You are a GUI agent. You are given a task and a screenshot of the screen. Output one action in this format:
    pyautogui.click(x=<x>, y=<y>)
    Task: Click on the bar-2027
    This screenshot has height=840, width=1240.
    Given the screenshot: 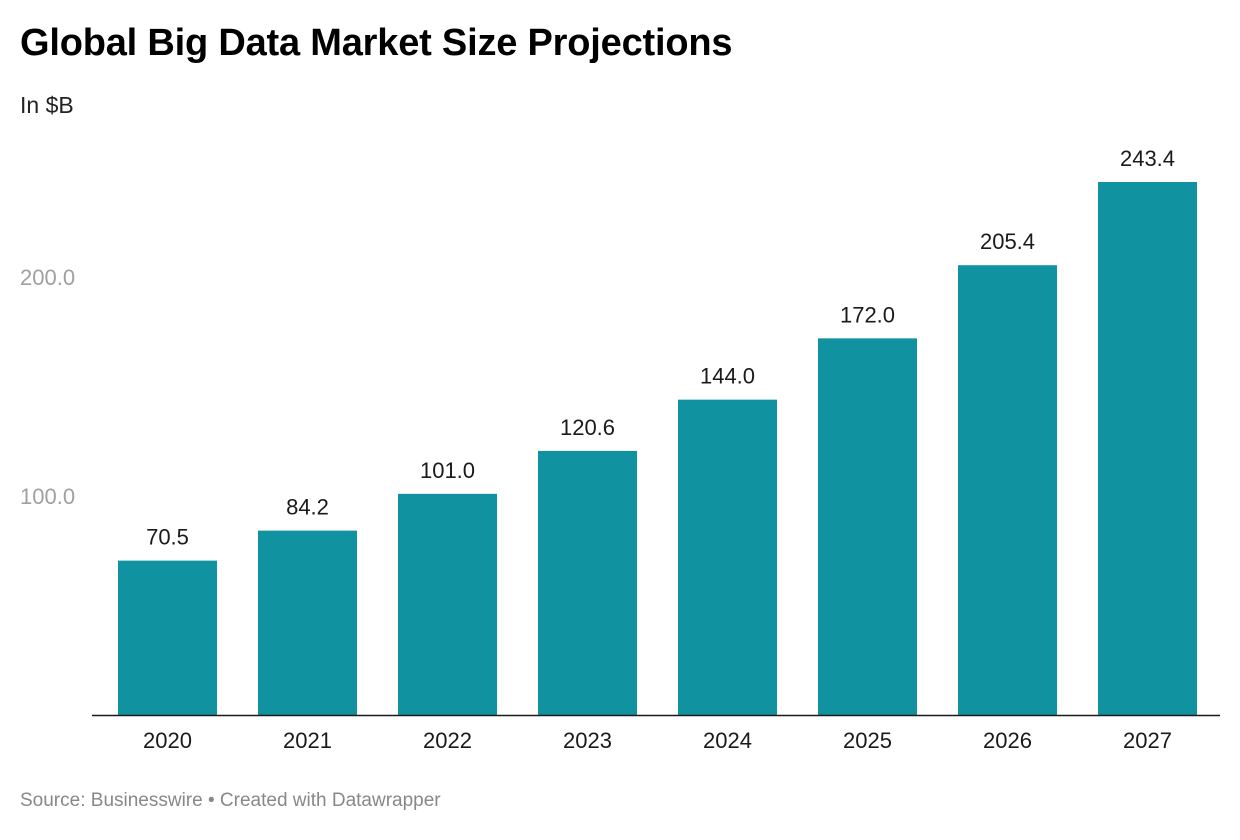 What is the action you would take?
    pyautogui.click(x=1147, y=448)
    